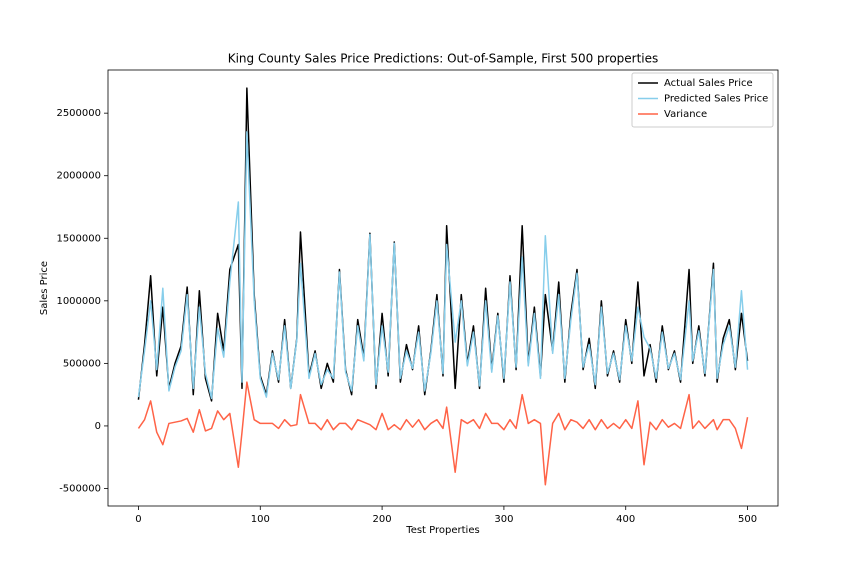 The width and height of the screenshot is (864, 576). I want to click on x-tick-label: 100, so click(260, 519).